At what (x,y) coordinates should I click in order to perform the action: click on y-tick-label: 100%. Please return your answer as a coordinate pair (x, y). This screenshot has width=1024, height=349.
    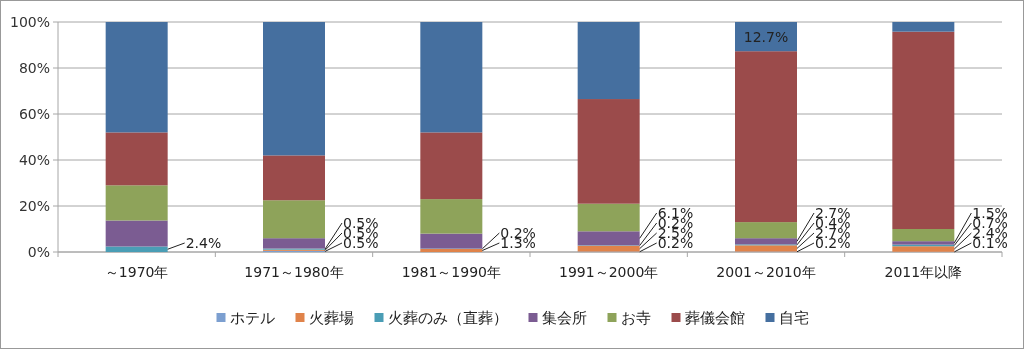
    Looking at the image, I should click on (29, 22).